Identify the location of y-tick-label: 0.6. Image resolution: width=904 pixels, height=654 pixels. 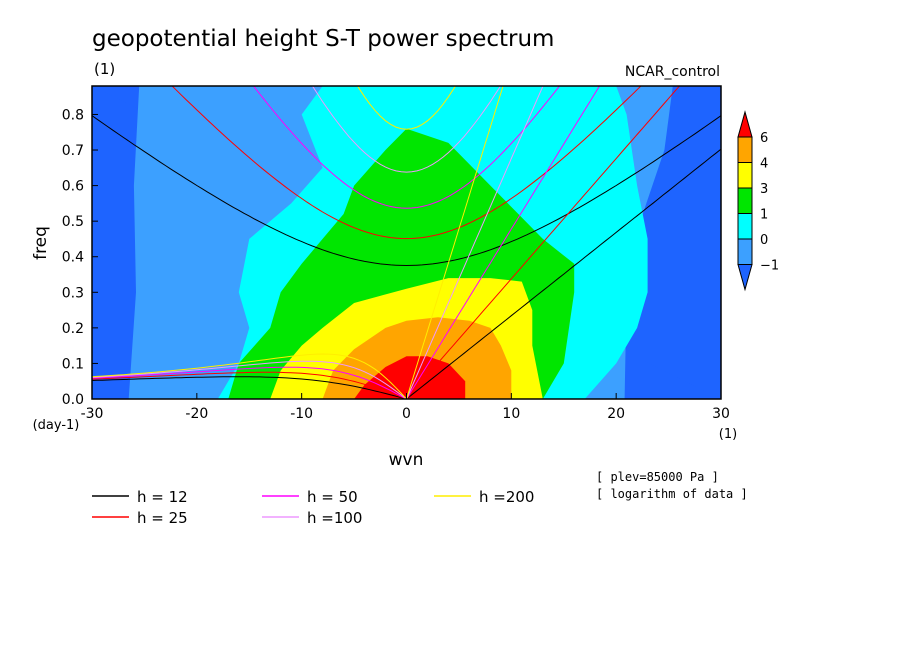
(73, 187).